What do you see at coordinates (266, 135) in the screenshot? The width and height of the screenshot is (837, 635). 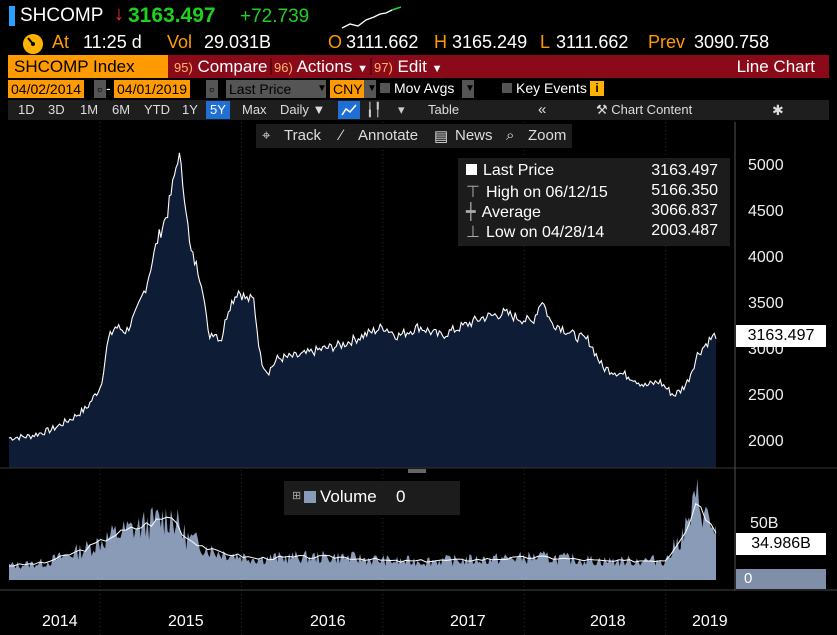 I see `track-icon: ⌖` at bounding box center [266, 135].